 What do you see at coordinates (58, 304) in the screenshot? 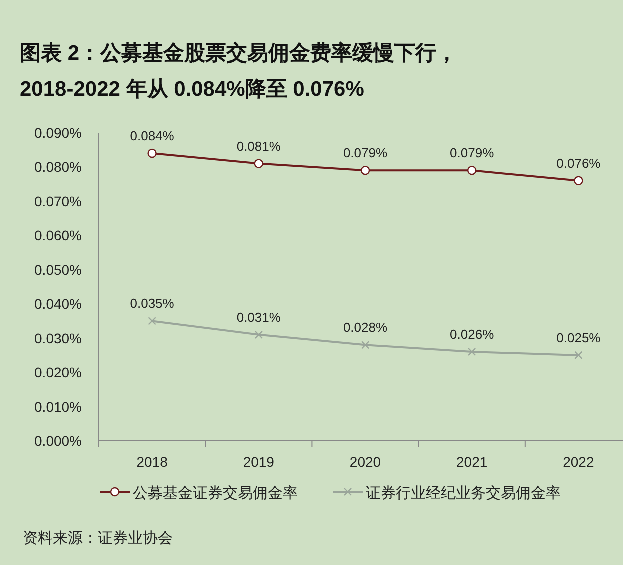
I see `y-tick-label: 0.040%` at bounding box center [58, 304].